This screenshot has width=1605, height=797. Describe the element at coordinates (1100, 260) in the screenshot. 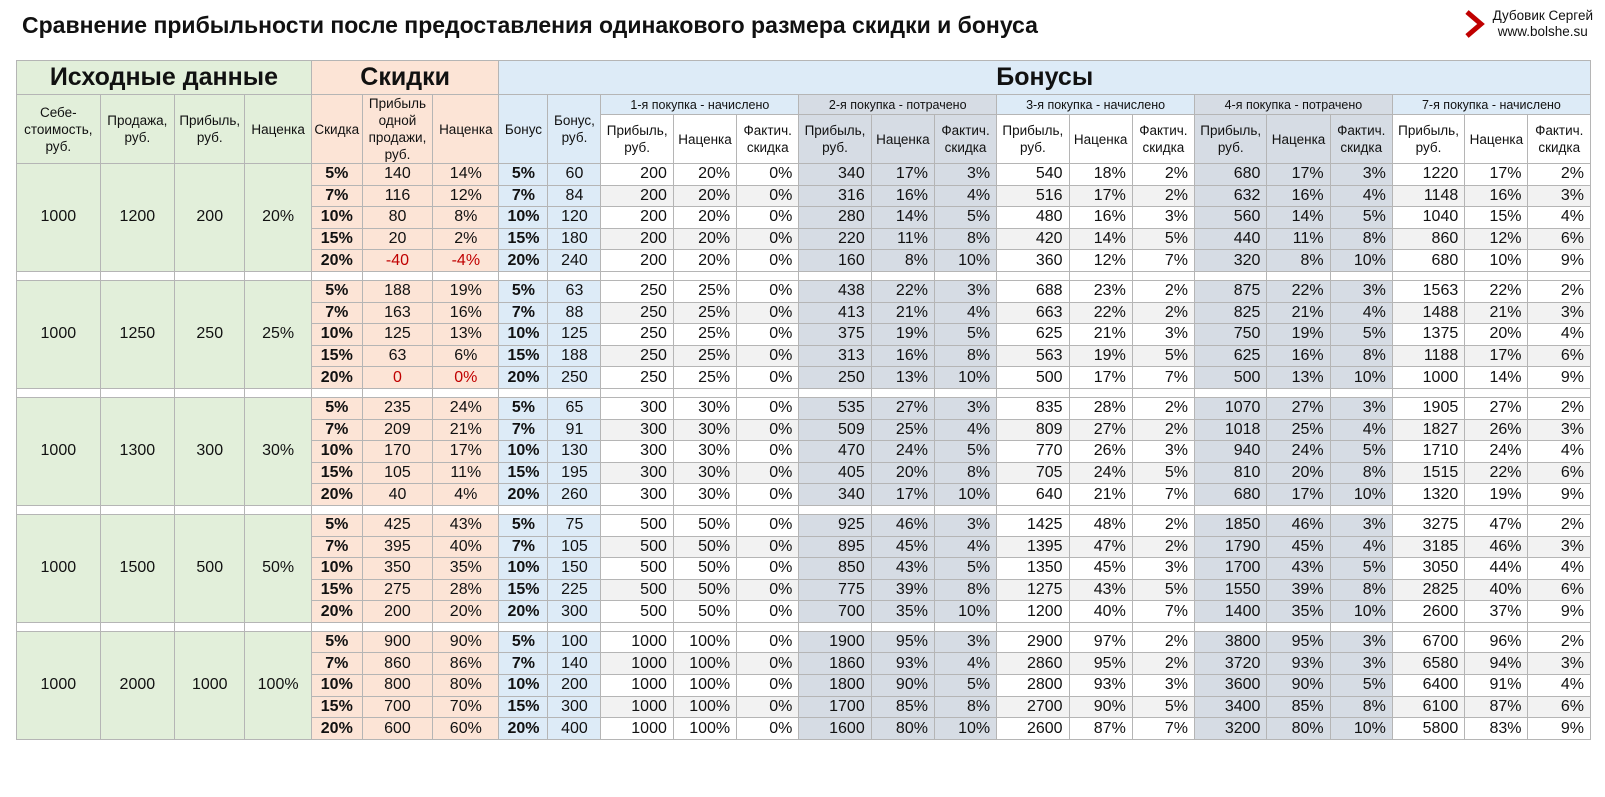

I see `purchase-3-markup-cell: 12%` at that location.